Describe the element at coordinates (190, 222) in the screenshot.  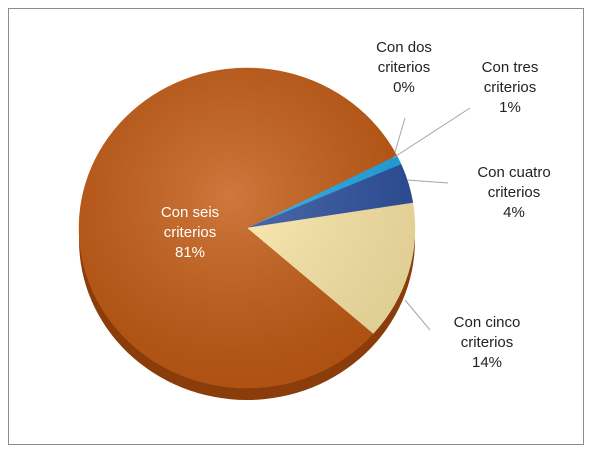
I see `slice-name: Con seis criterios` at that location.